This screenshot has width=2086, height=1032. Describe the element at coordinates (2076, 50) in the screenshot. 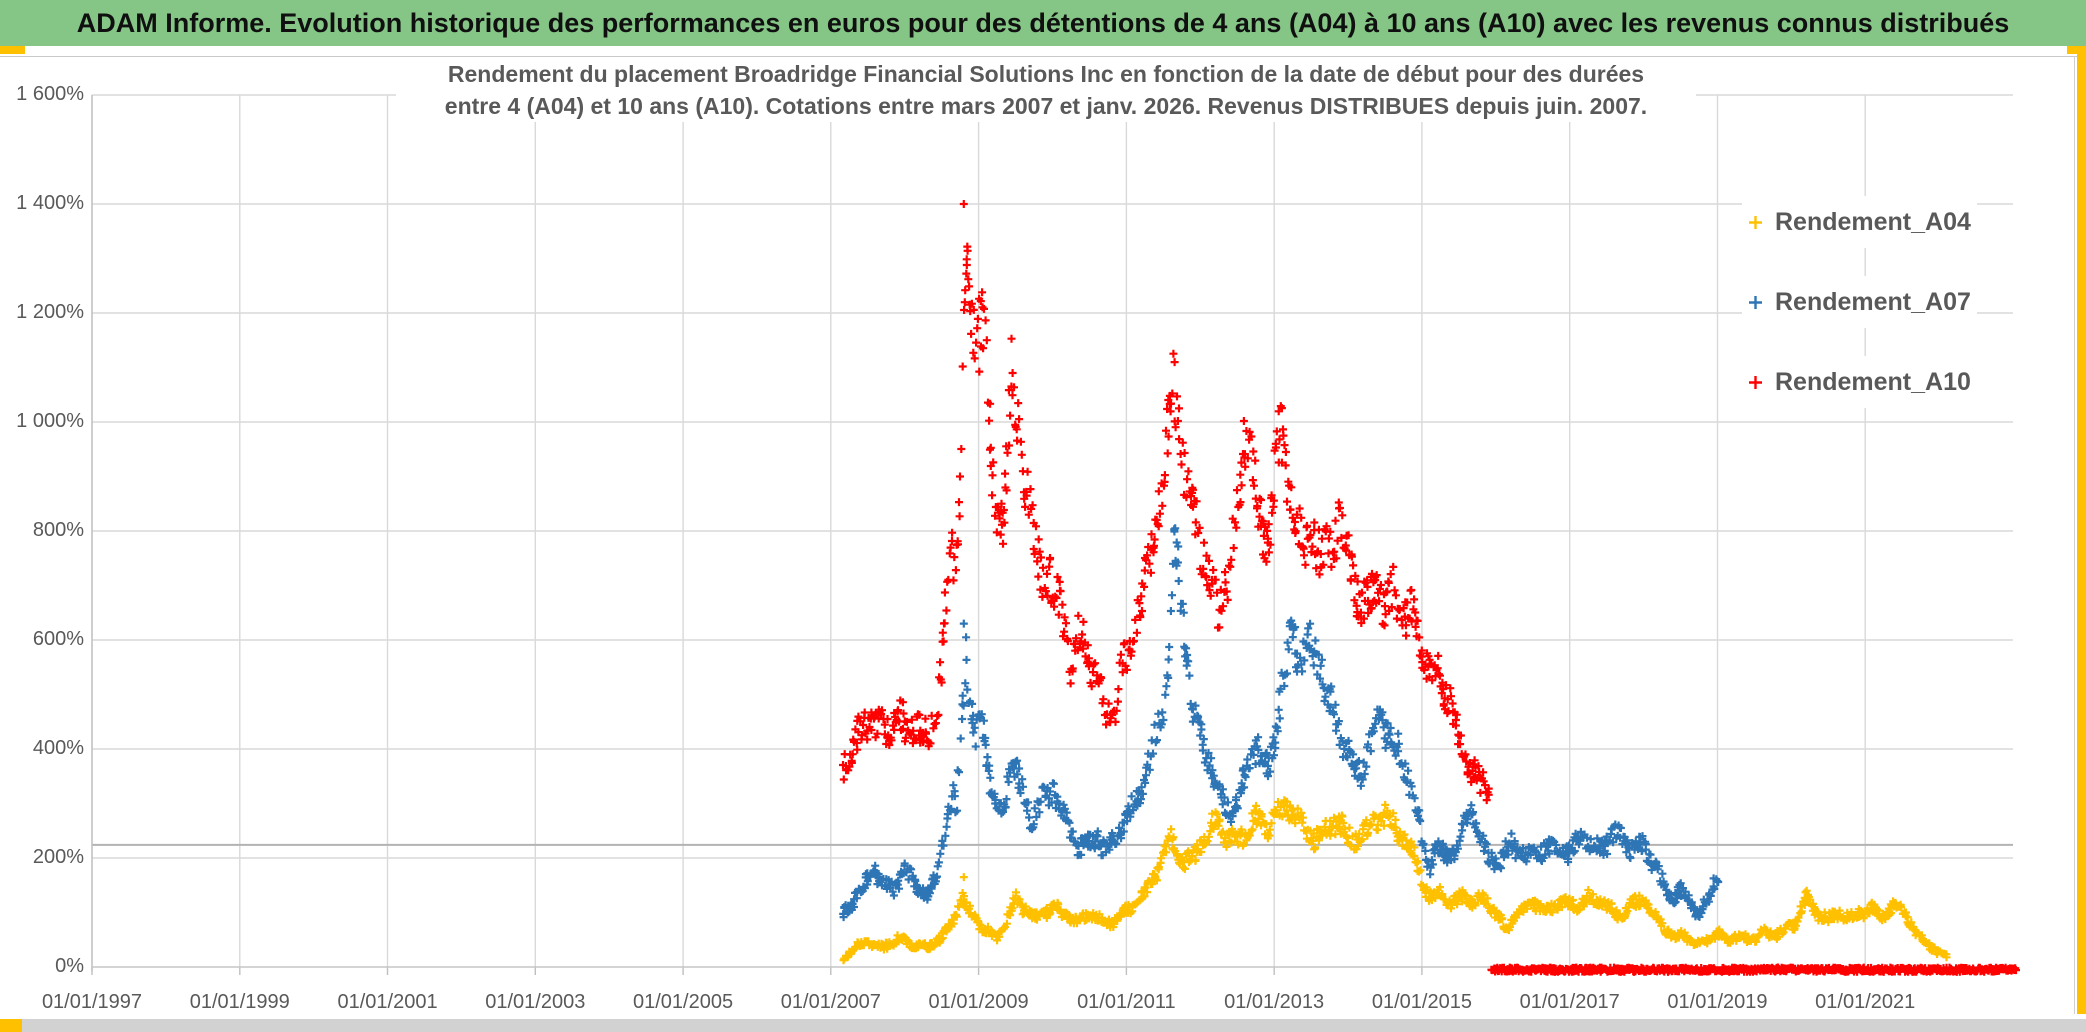

I see `accent-square-right` at that location.